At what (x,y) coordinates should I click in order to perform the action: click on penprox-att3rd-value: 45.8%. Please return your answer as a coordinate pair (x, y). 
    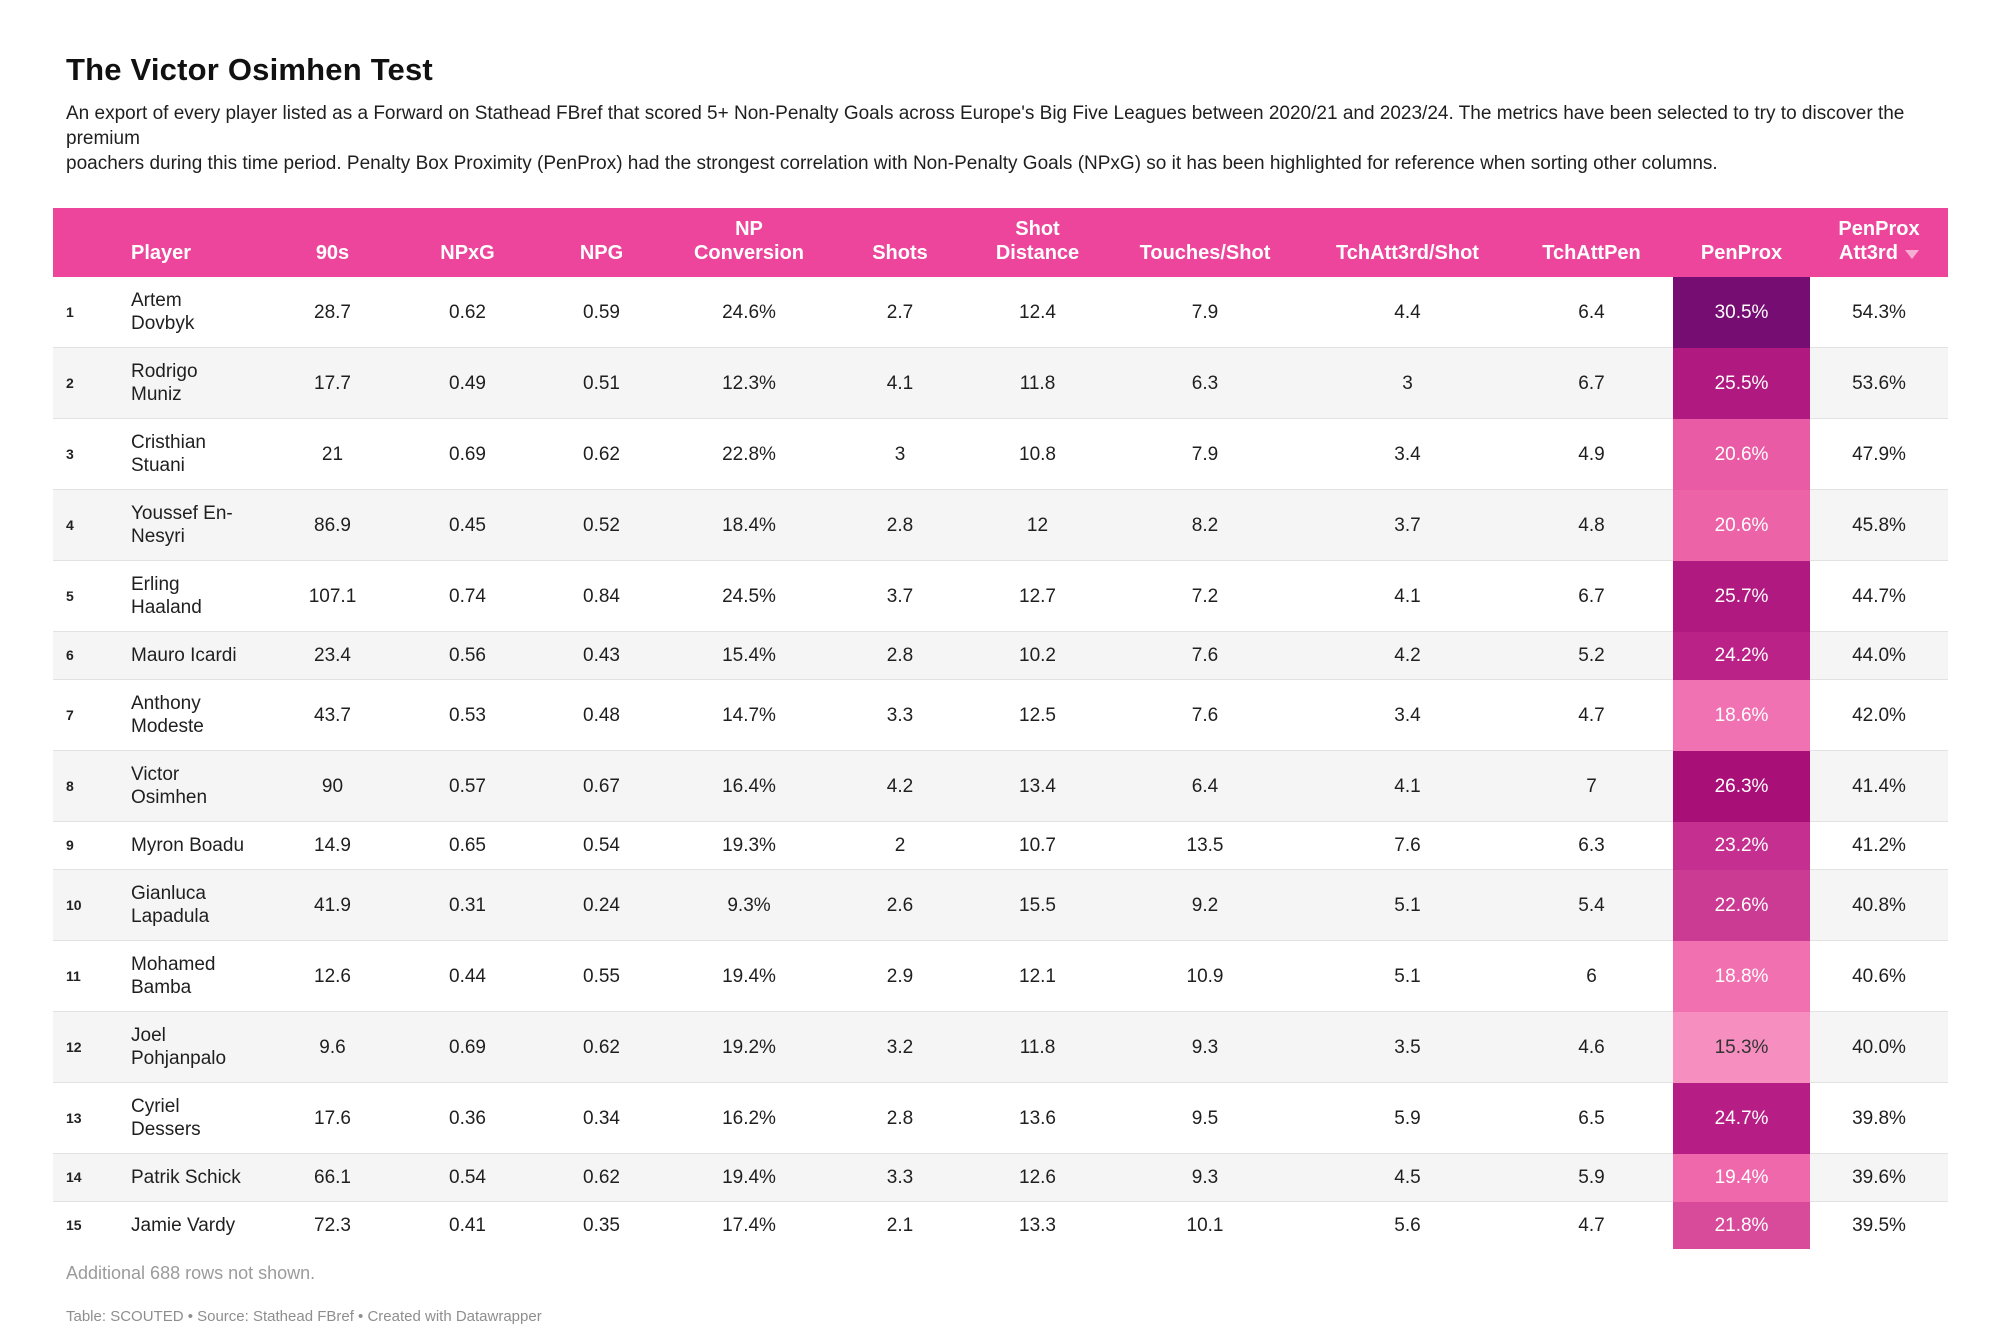
    Looking at the image, I should click on (1879, 525).